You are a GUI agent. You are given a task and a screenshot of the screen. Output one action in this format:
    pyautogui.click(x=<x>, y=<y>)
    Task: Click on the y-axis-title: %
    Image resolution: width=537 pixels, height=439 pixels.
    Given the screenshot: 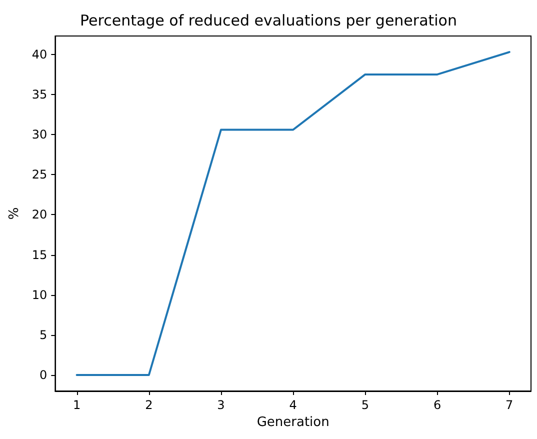 What is the action you would take?
    pyautogui.click(x=14, y=213)
    